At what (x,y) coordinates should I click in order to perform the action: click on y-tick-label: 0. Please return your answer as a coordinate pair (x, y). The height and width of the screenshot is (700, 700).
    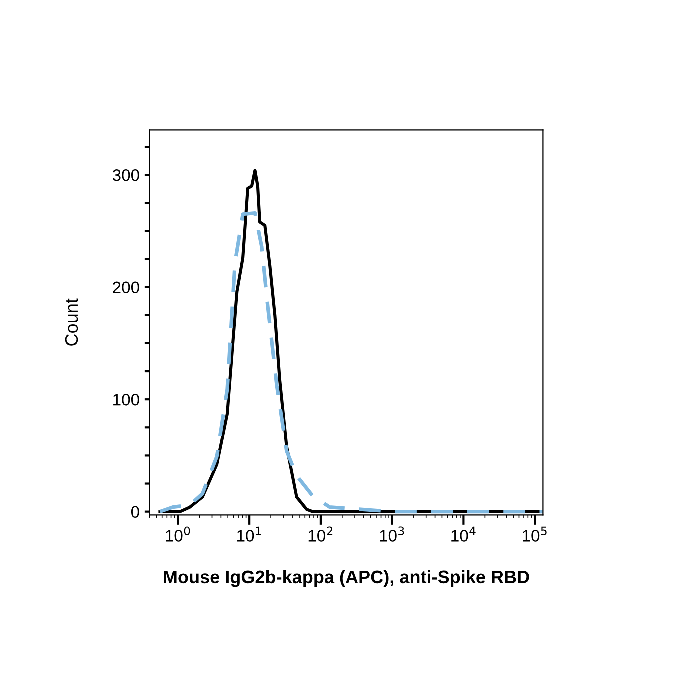
    Looking at the image, I should click on (135, 512).